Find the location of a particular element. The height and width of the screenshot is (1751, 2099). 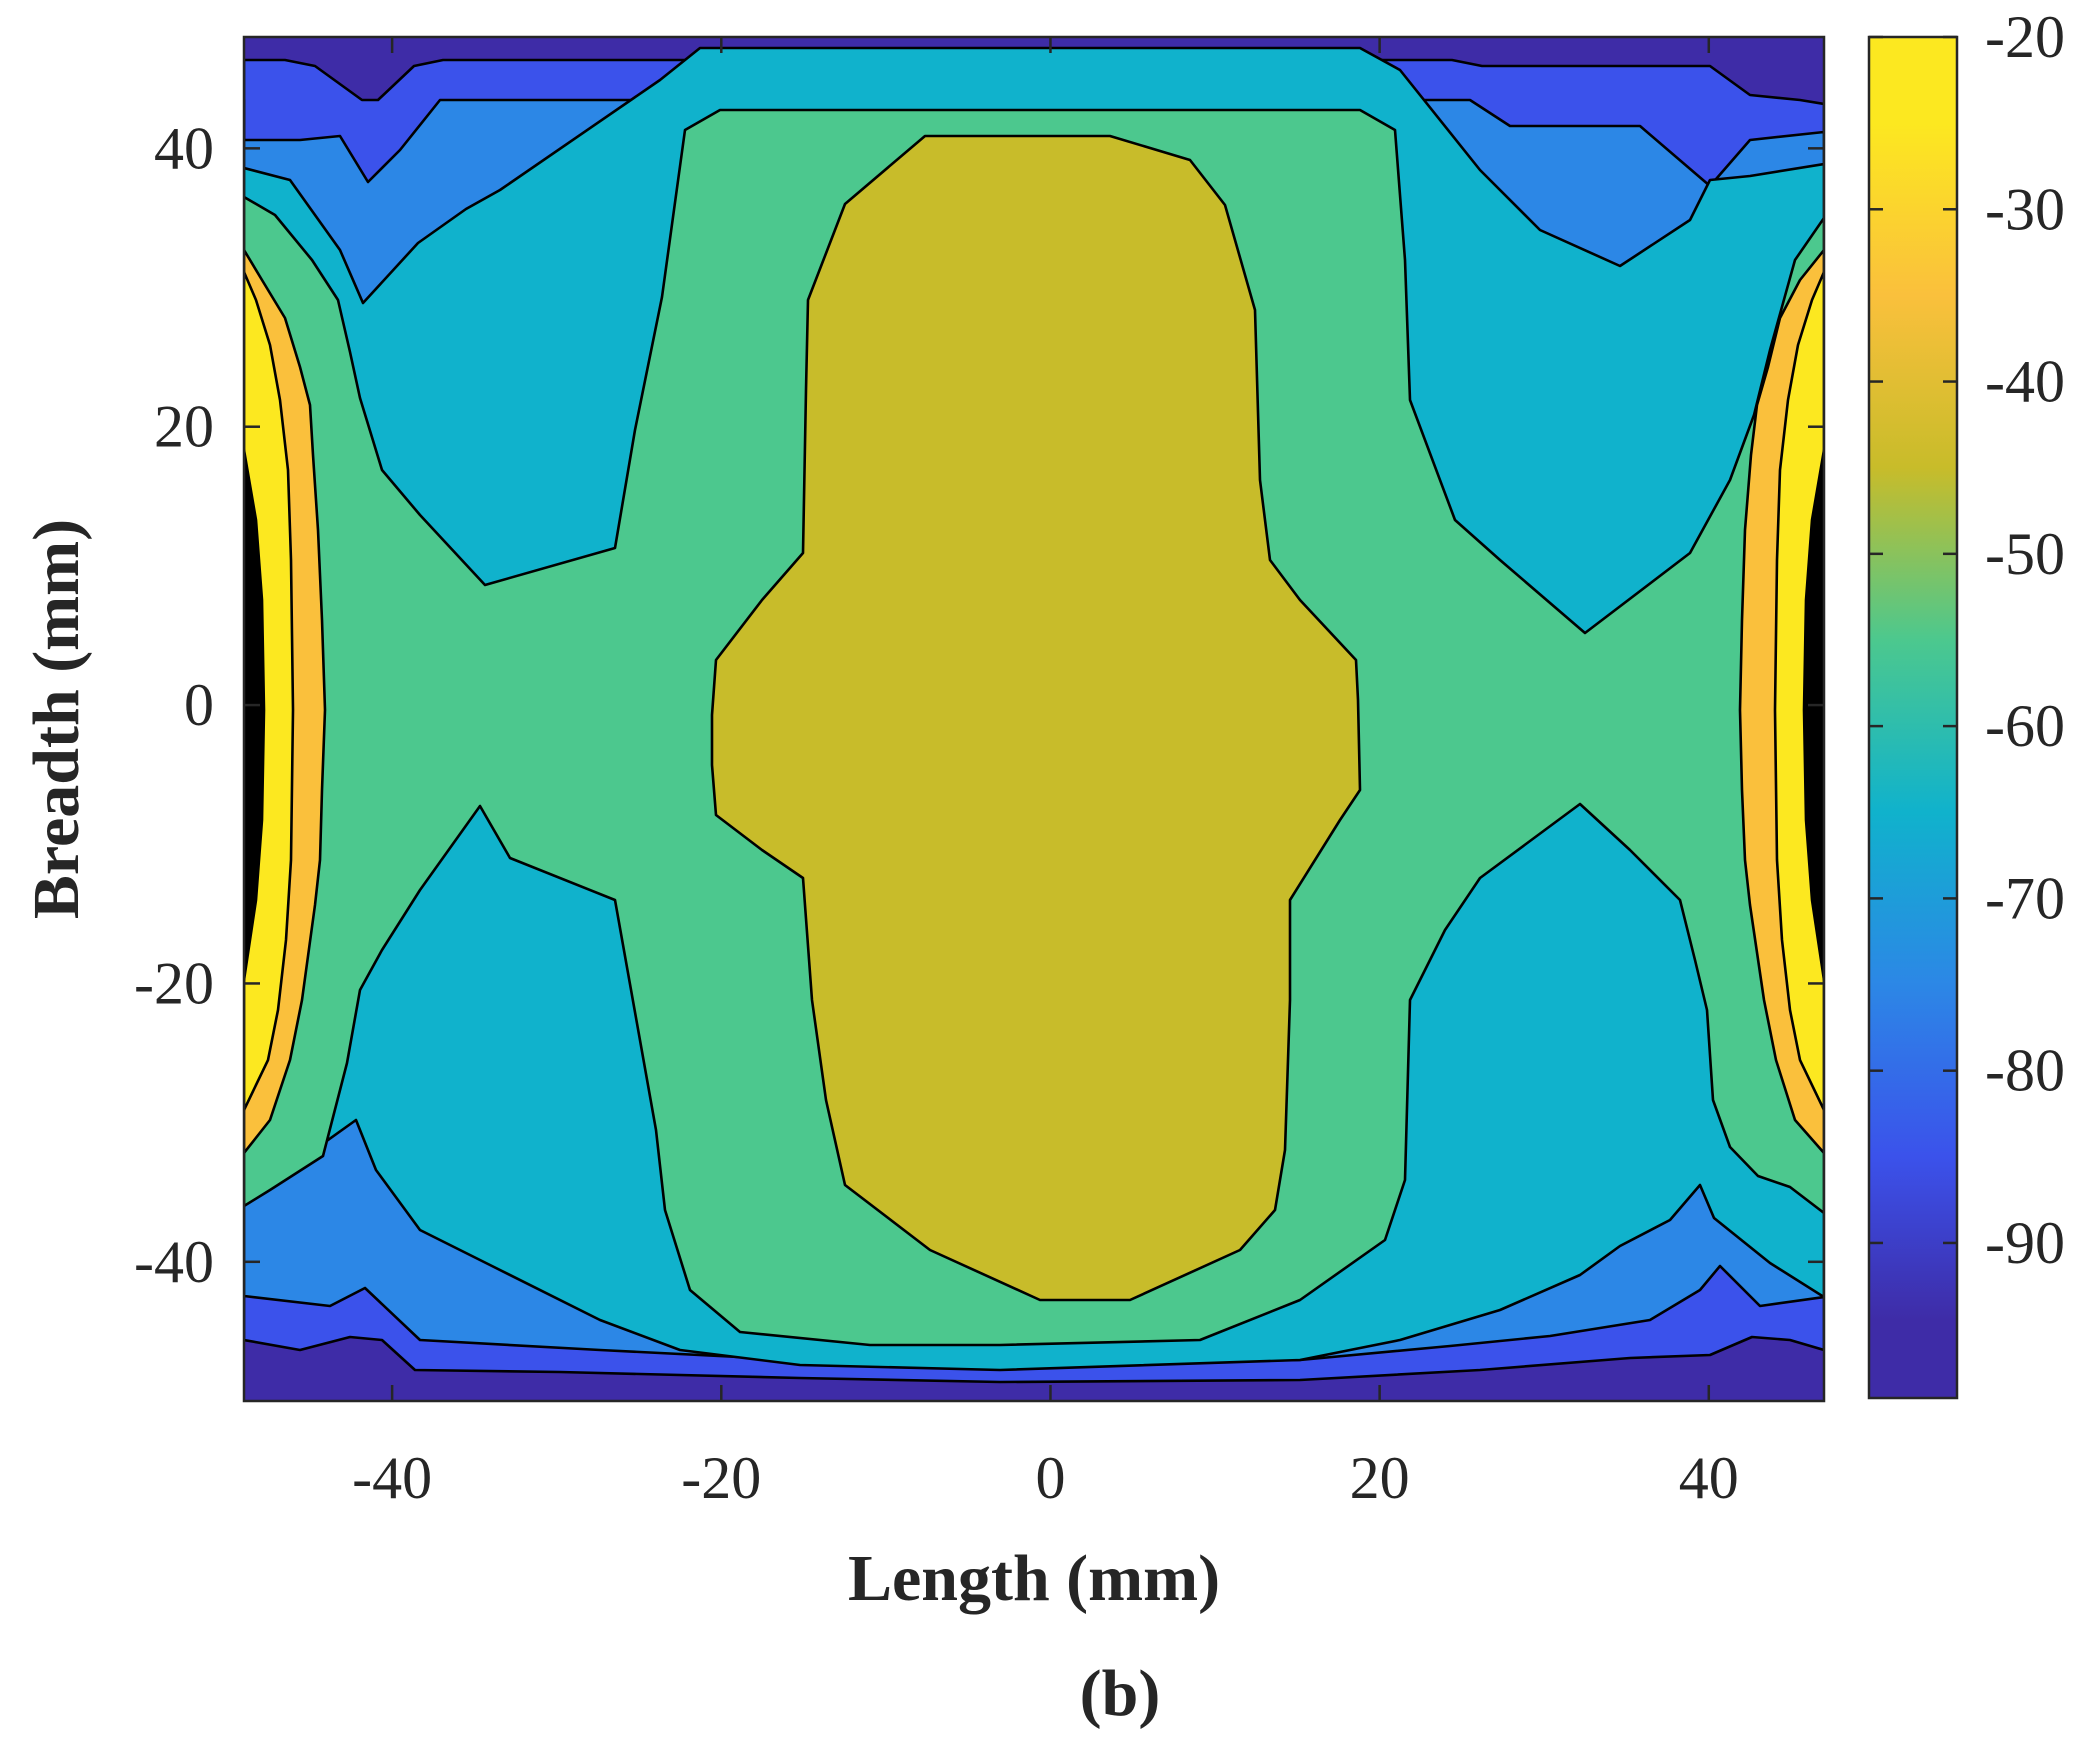

y-tick-label: -40 is located at coordinates (174, 1262).